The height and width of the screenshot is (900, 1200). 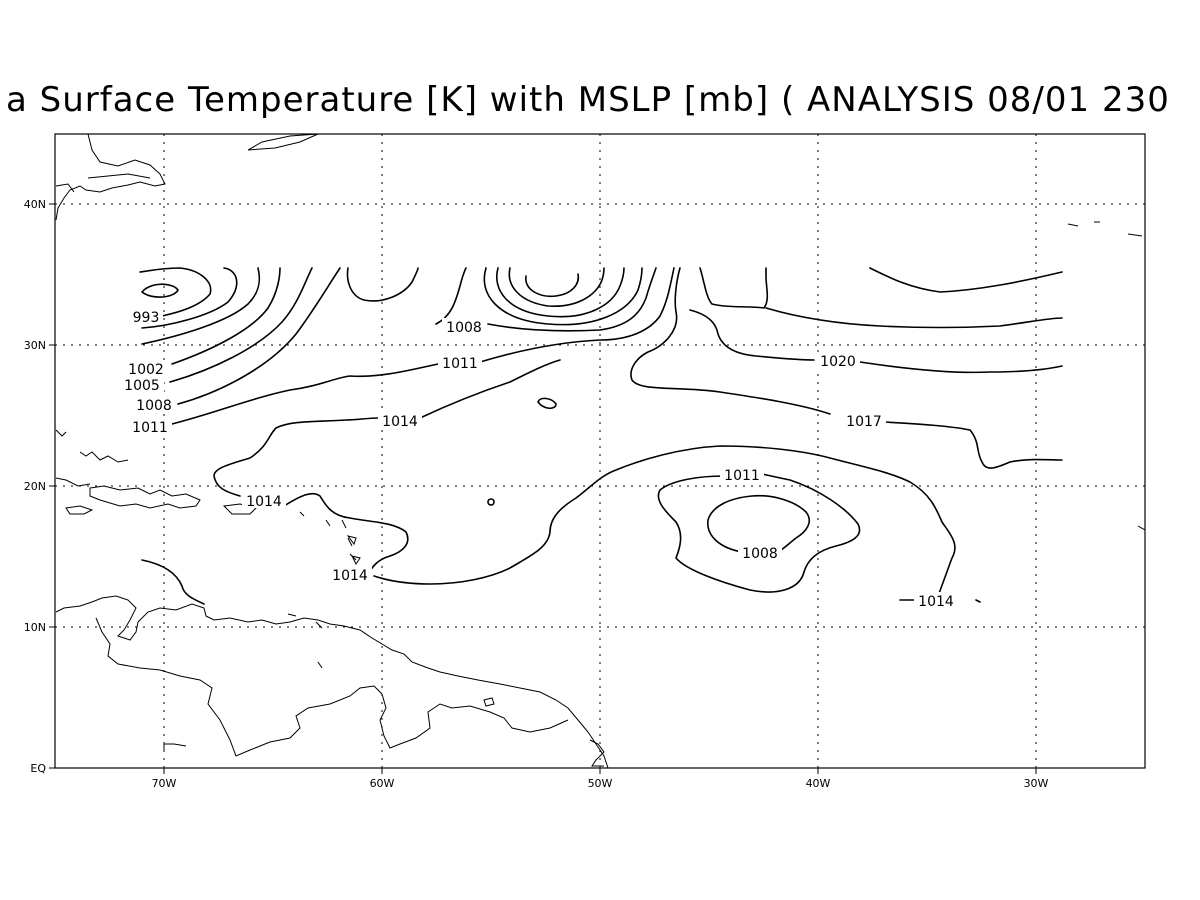 I want to click on isobar-1014-west, so click(x=296, y=457).